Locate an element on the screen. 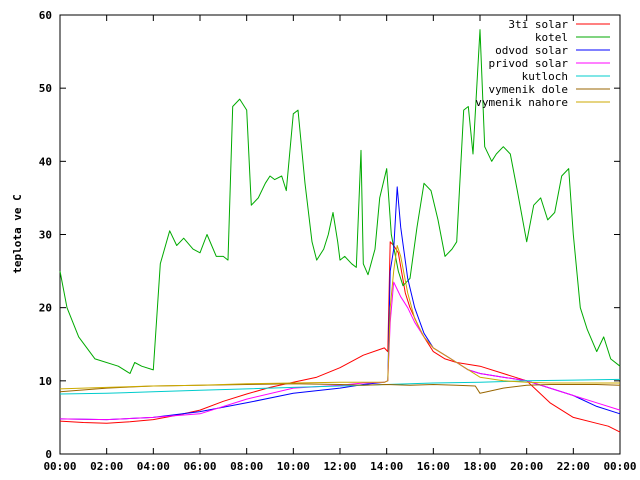 This screenshot has width=640, height=480. y-axis-label: teplota ve C is located at coordinates (17, 233).